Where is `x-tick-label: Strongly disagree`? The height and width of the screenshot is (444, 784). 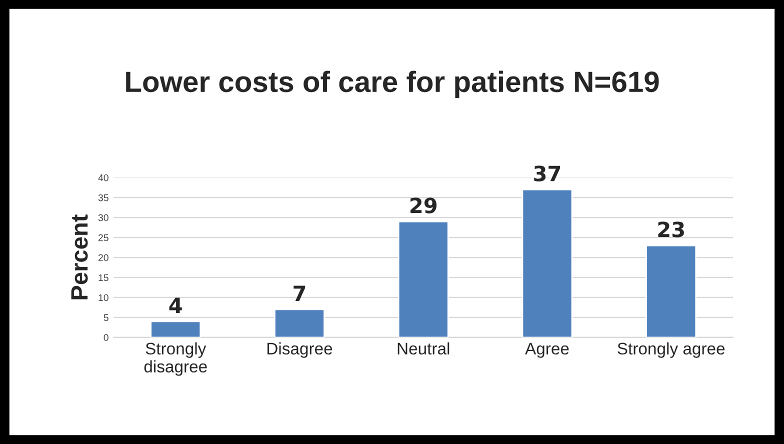
x-tick-label: Strongly disagree is located at coordinates (175, 359).